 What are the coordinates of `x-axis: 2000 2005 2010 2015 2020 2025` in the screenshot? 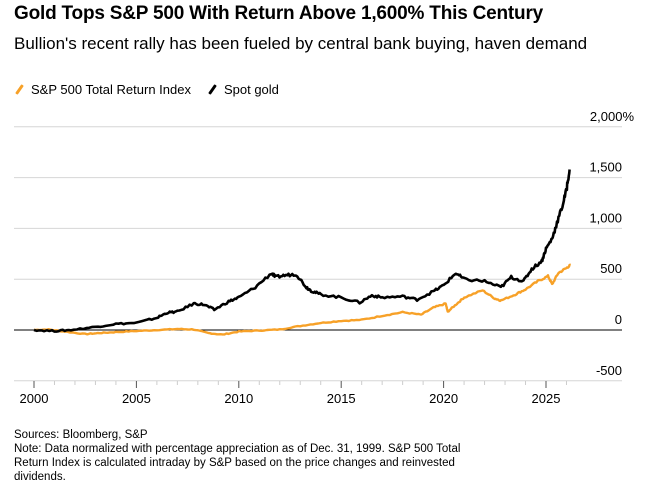 It's located at (293, 393).